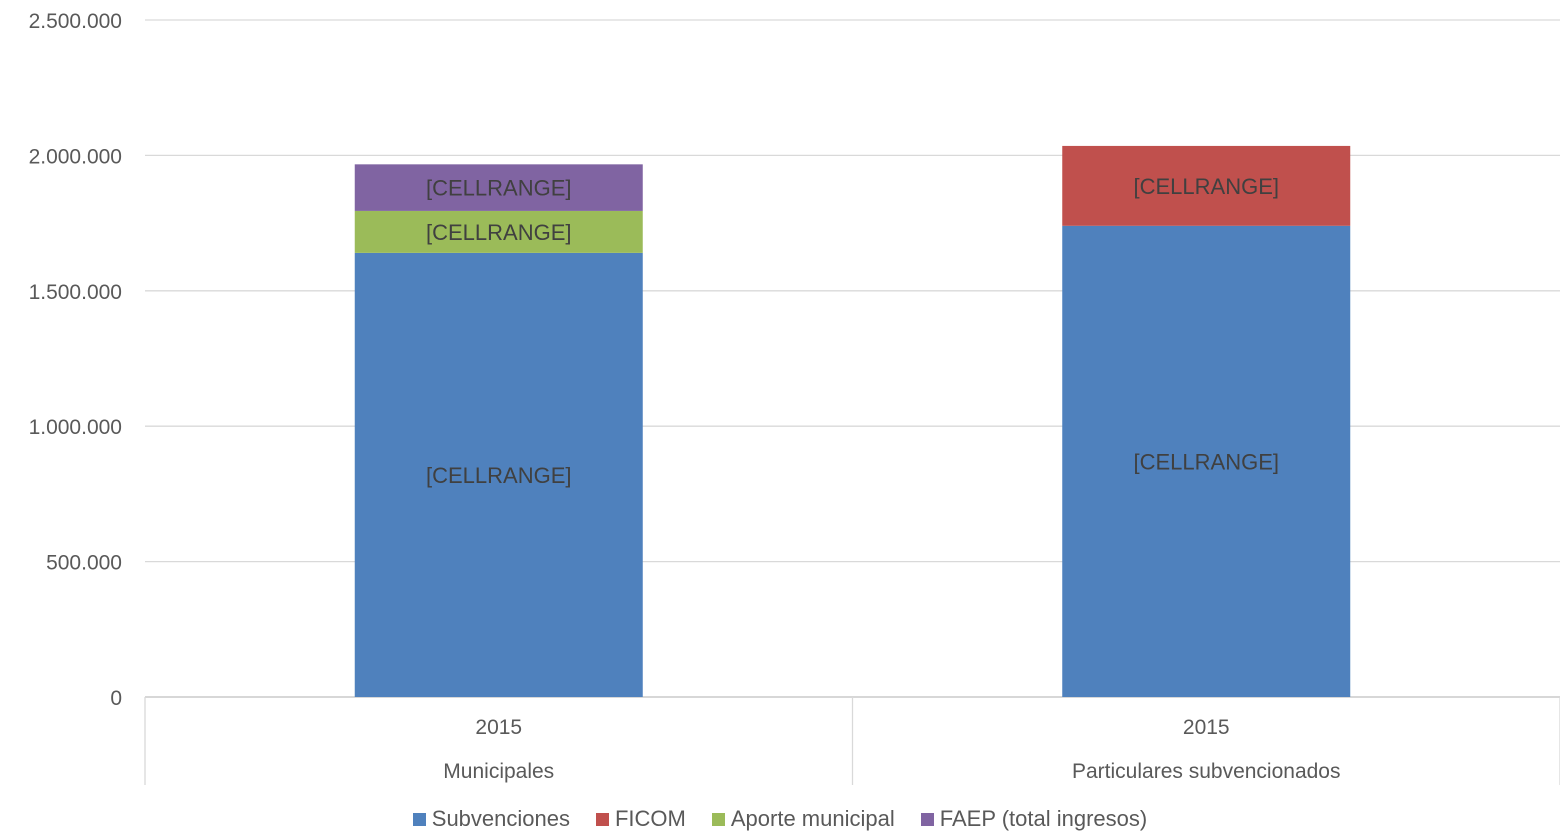 The height and width of the screenshot is (833, 1560). I want to click on legend-item: Subvenciones, so click(491, 819).